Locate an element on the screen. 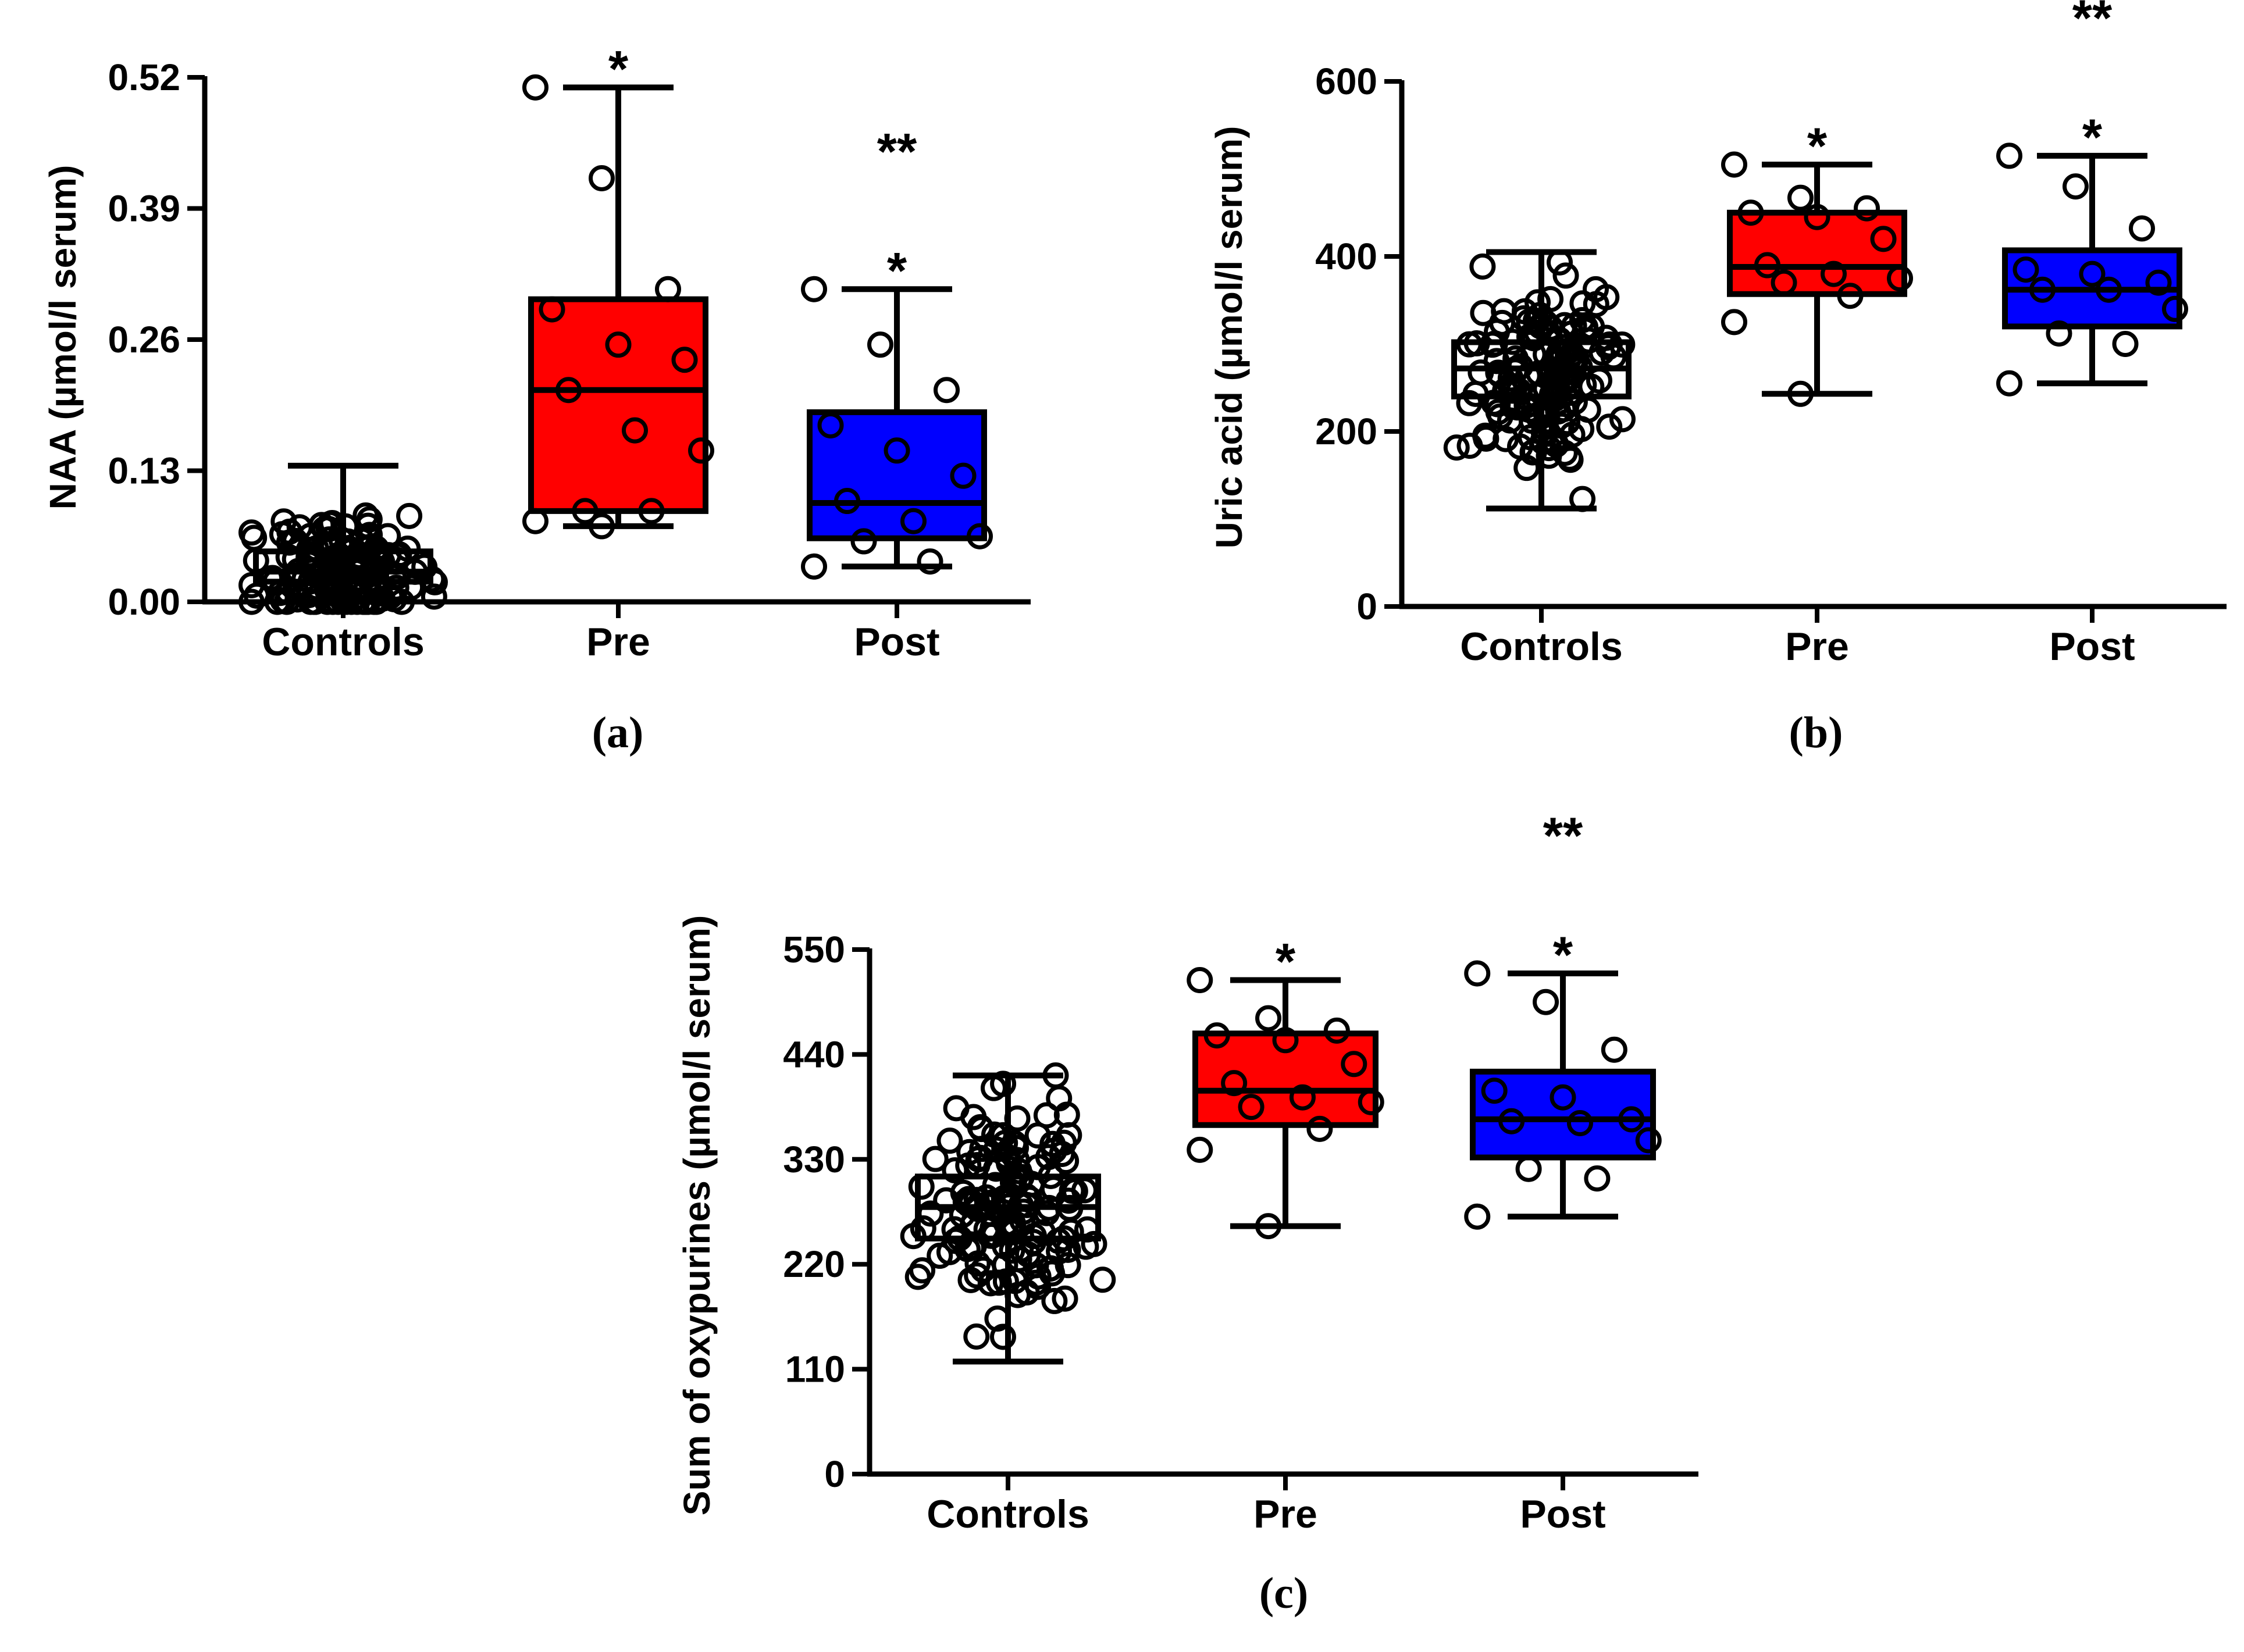  y-axis-label: NAA (µmol/l serum) is located at coordinates (63, 337).